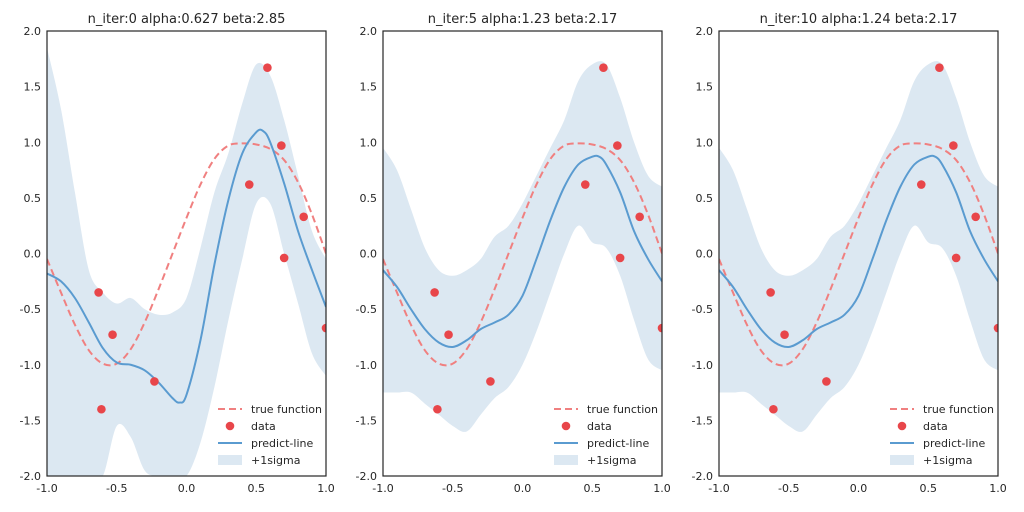 The height and width of the screenshot is (512, 1024). What do you see at coordinates (705, 87) in the screenshot?
I see `y-tick-label: 1.5` at bounding box center [705, 87].